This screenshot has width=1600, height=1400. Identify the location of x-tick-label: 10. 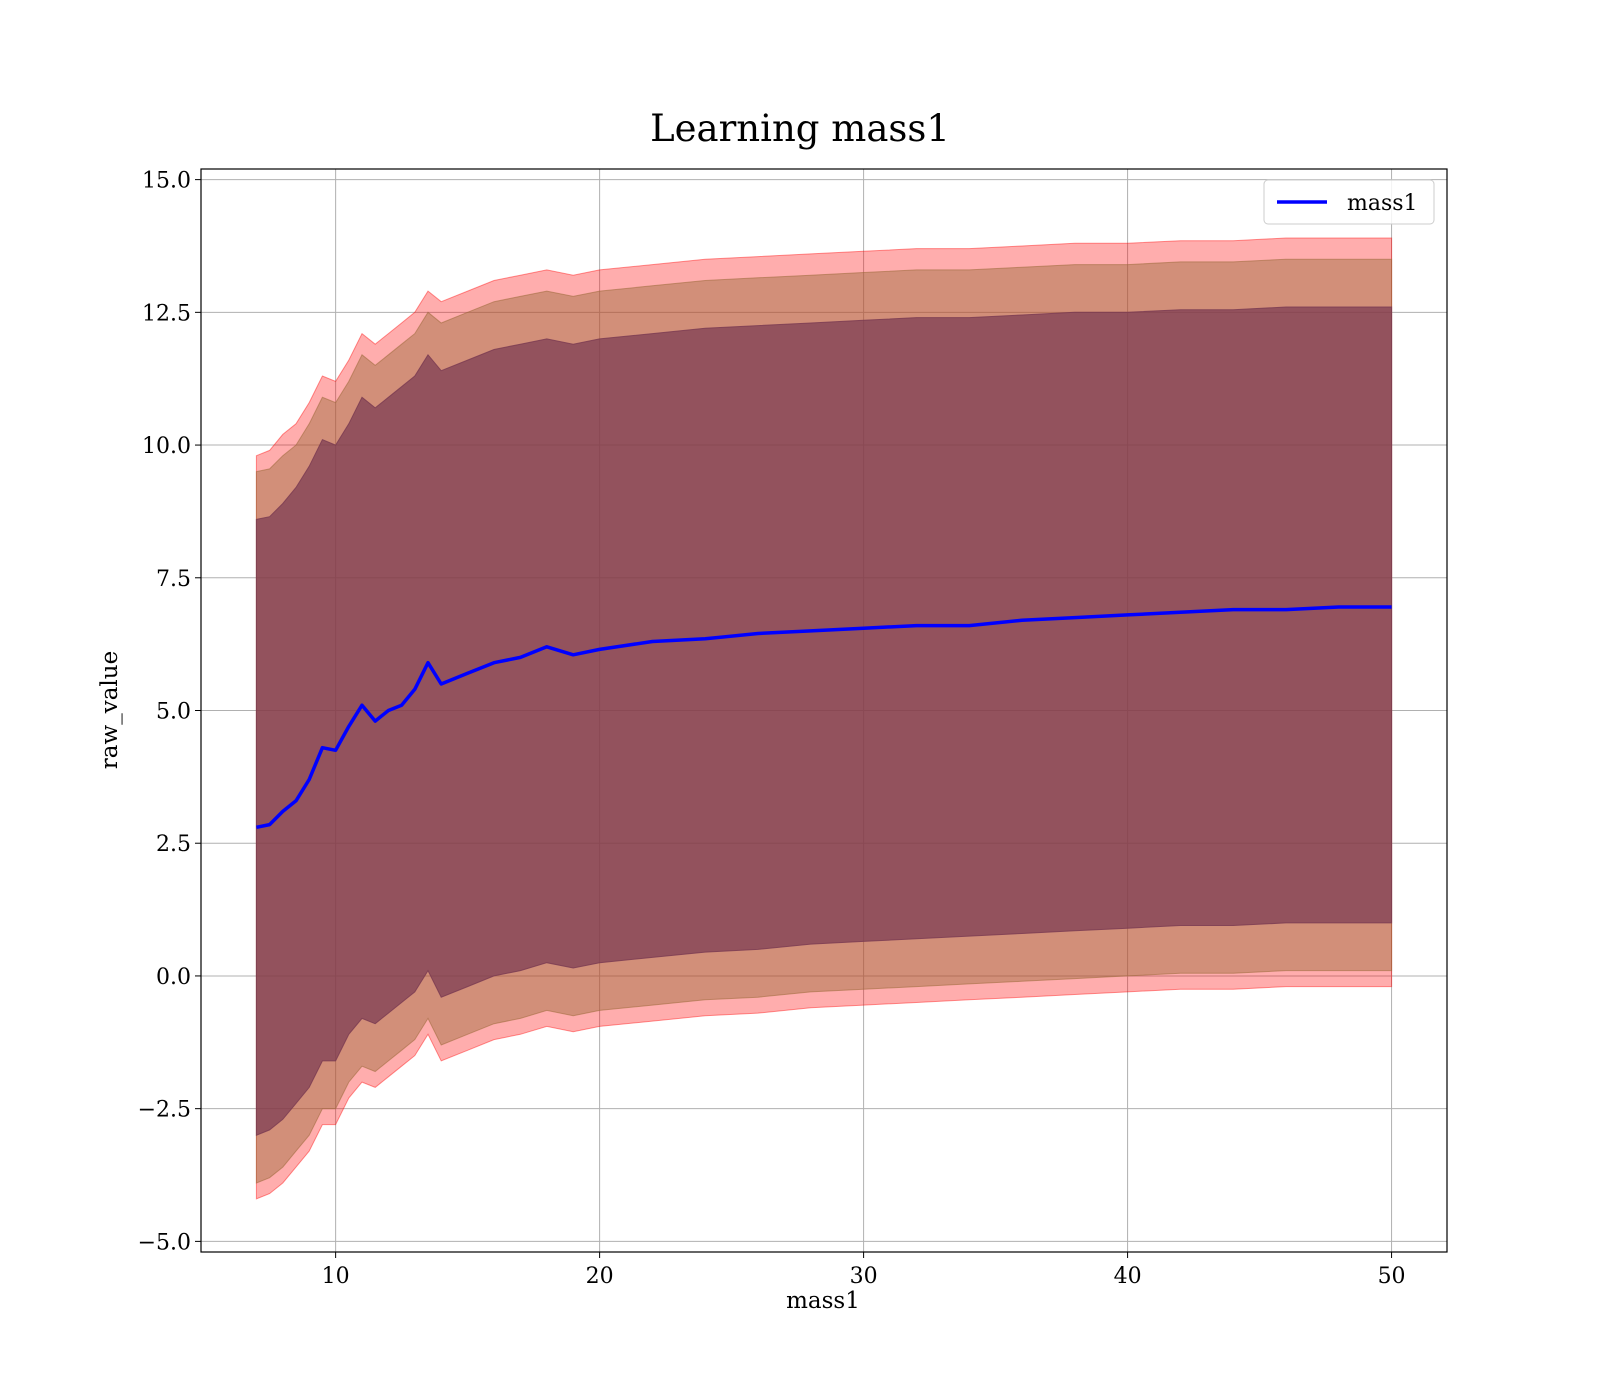
(336, 1276).